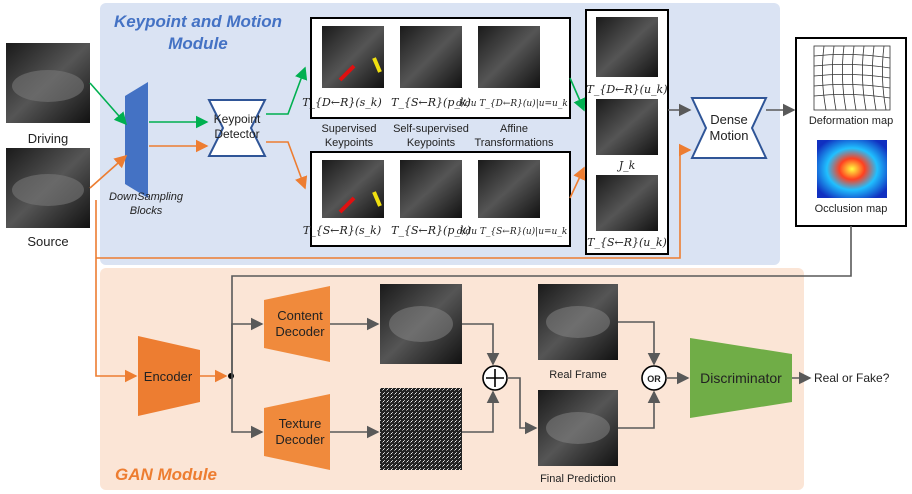 This screenshot has height=494, width=912. What do you see at coordinates (300, 315) in the screenshot?
I see `content-decoder-label-1: Content` at bounding box center [300, 315].